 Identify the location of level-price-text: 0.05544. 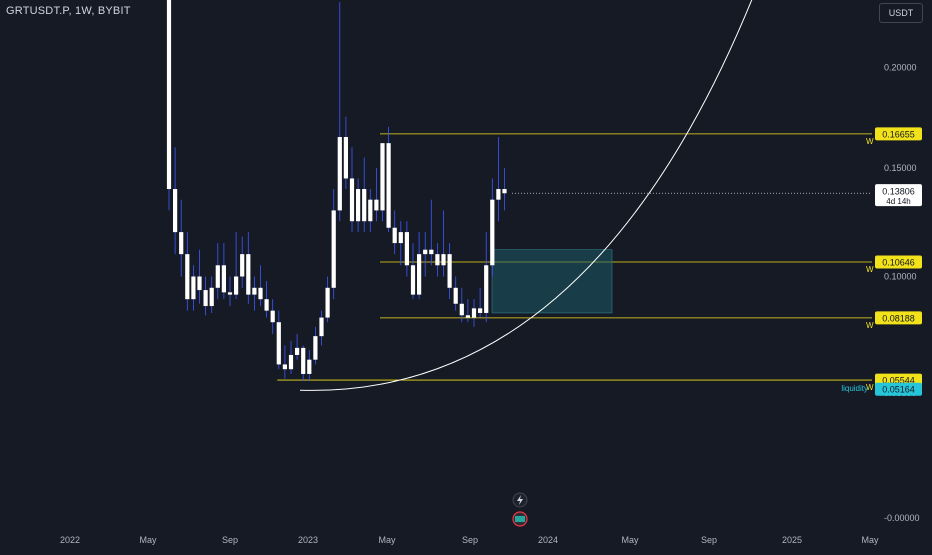
(898, 381).